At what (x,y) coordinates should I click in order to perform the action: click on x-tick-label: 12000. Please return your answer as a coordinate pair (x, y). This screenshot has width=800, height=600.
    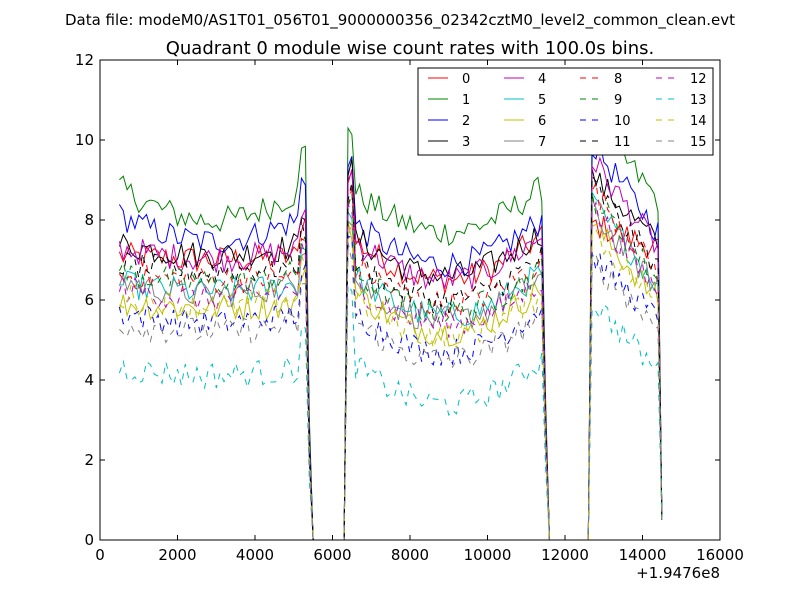
    Looking at the image, I should click on (565, 555).